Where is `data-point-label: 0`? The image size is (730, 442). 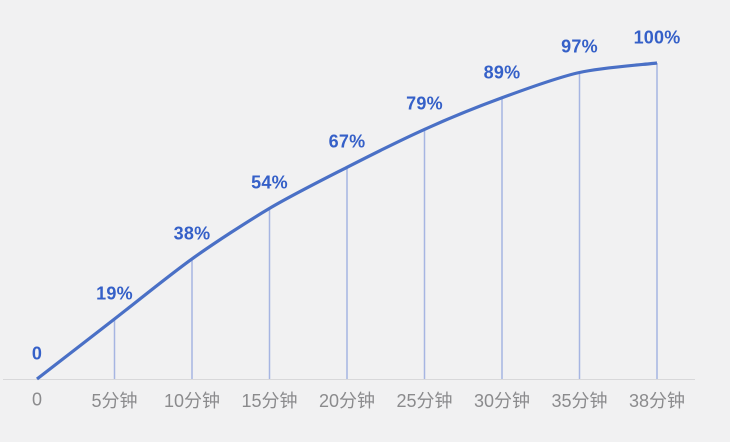
data-point-label: 0 is located at coordinates (37, 353).